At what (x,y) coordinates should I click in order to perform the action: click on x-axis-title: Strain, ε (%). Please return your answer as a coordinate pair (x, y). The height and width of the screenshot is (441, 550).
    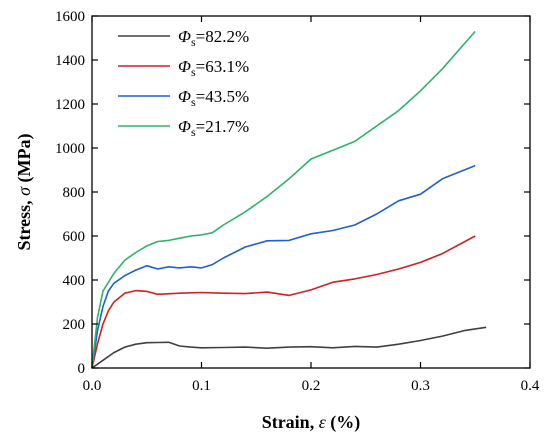
    Looking at the image, I should click on (311, 422).